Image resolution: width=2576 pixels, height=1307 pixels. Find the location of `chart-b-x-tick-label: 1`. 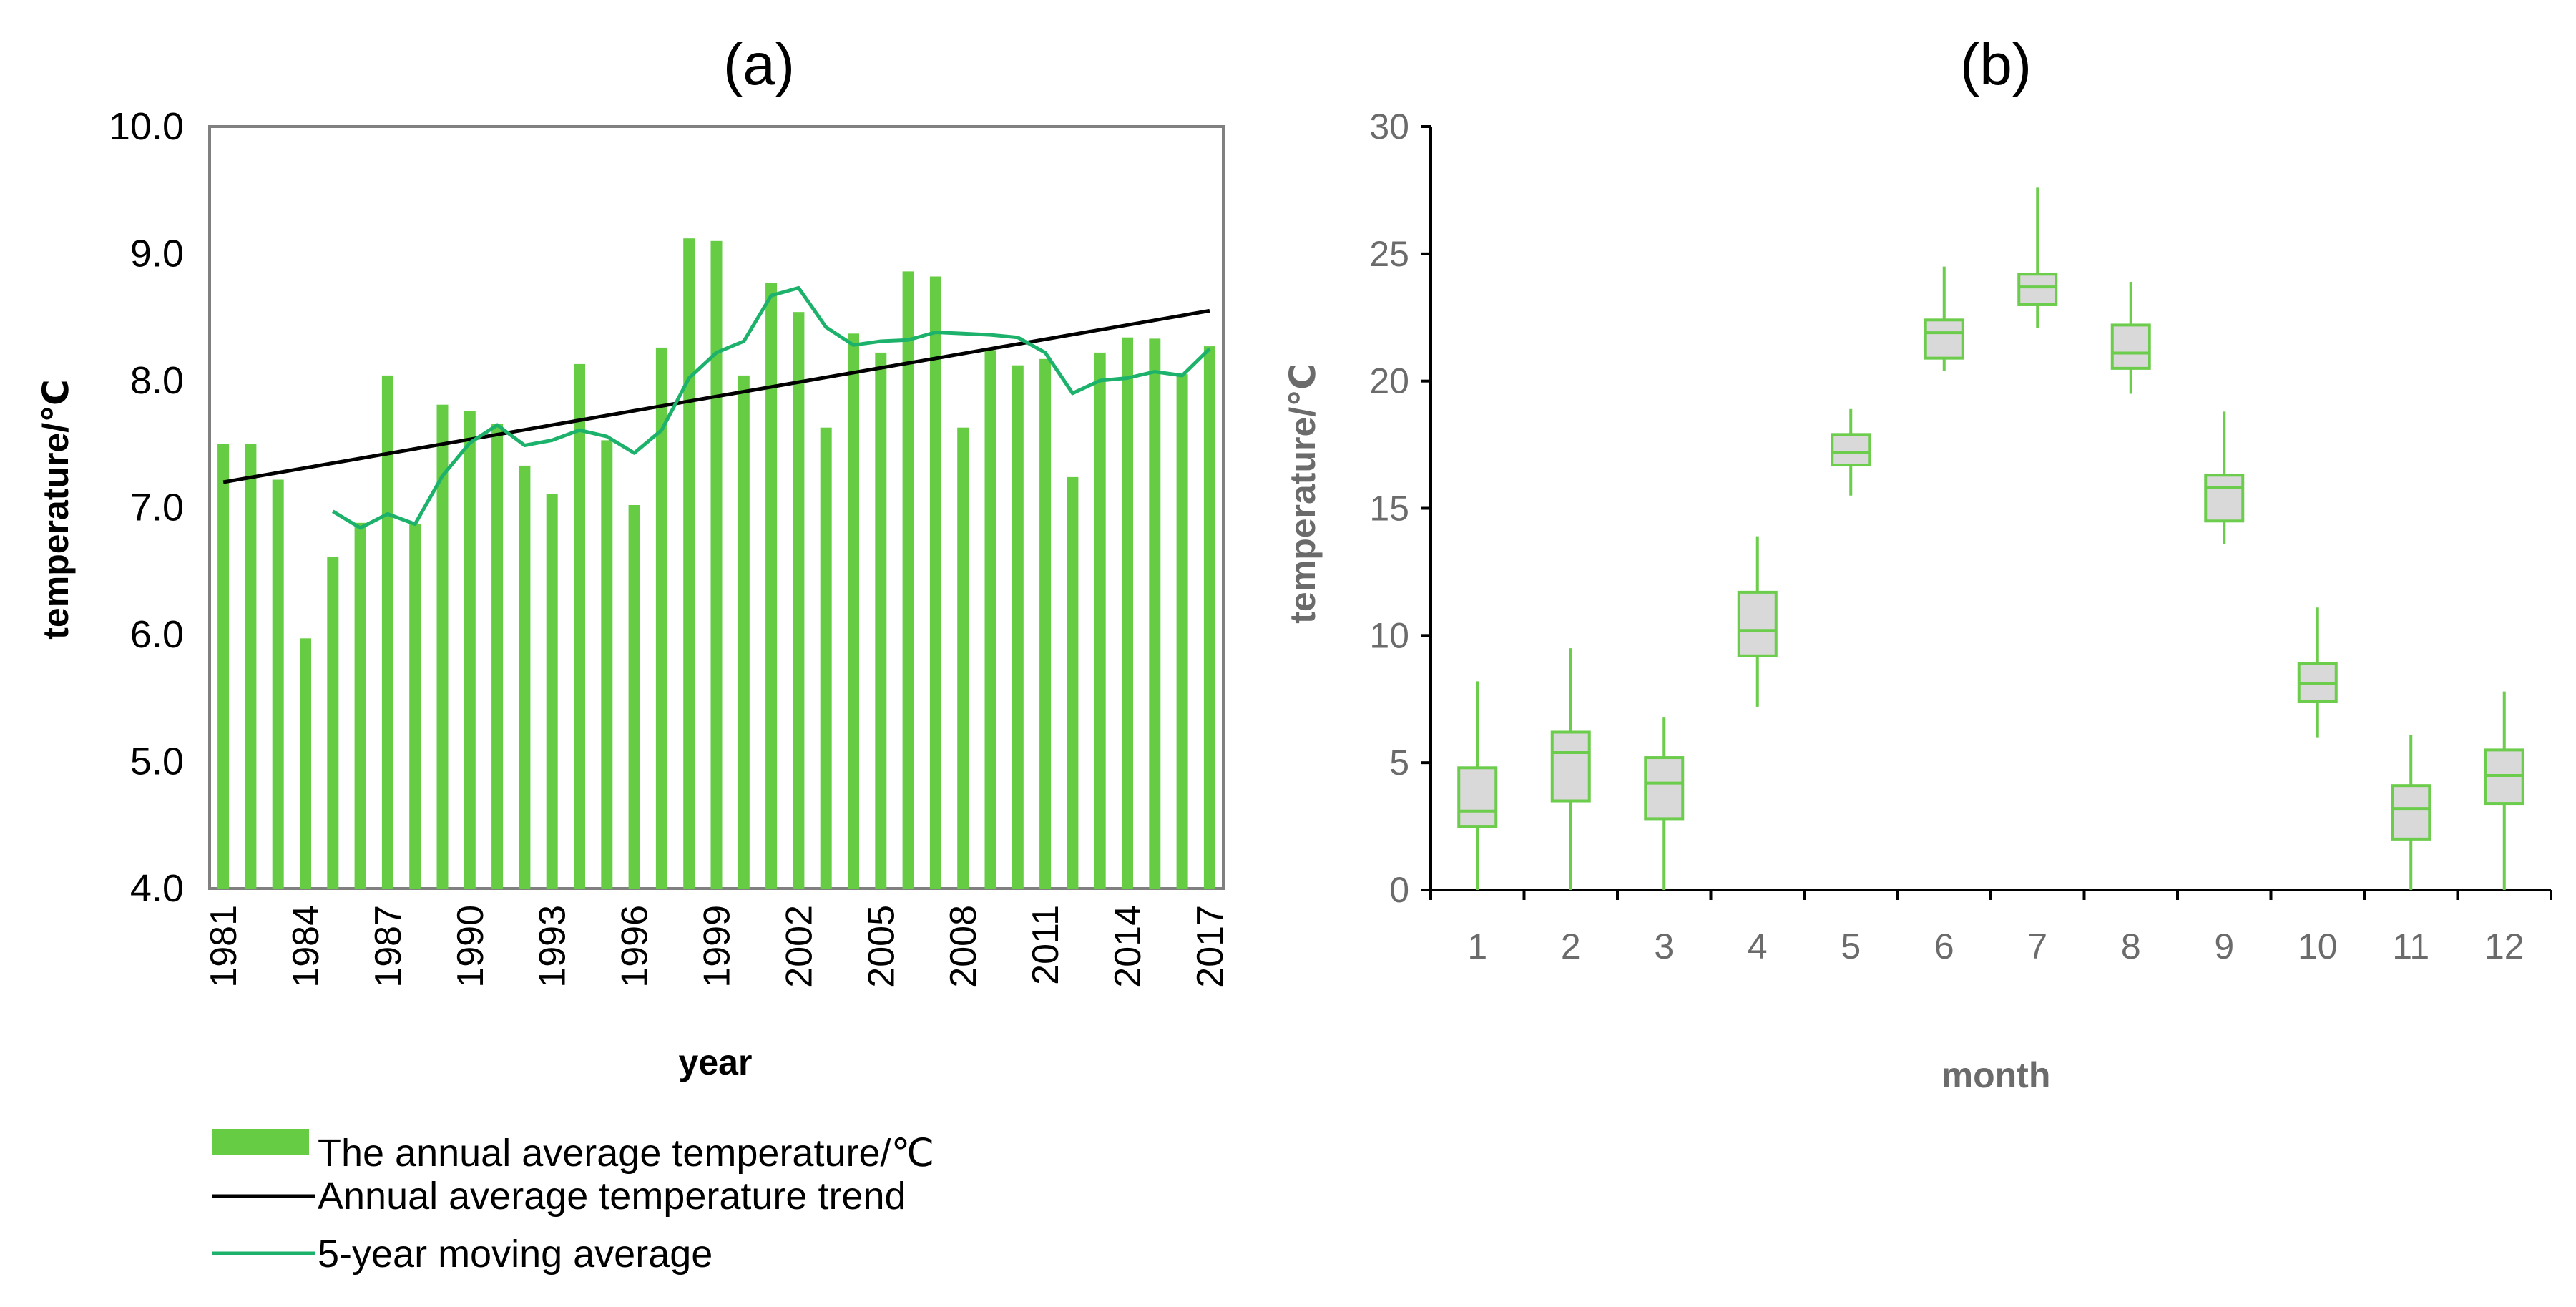

chart-b-x-tick-label: 1 is located at coordinates (1477, 946).